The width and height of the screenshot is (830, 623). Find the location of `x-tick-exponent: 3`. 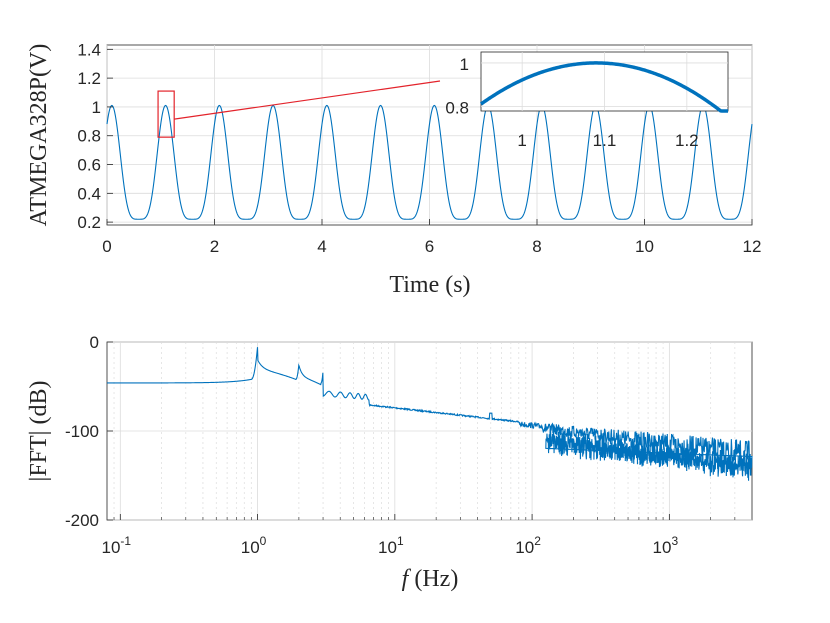

x-tick-exponent: 3 is located at coordinates (674, 541).